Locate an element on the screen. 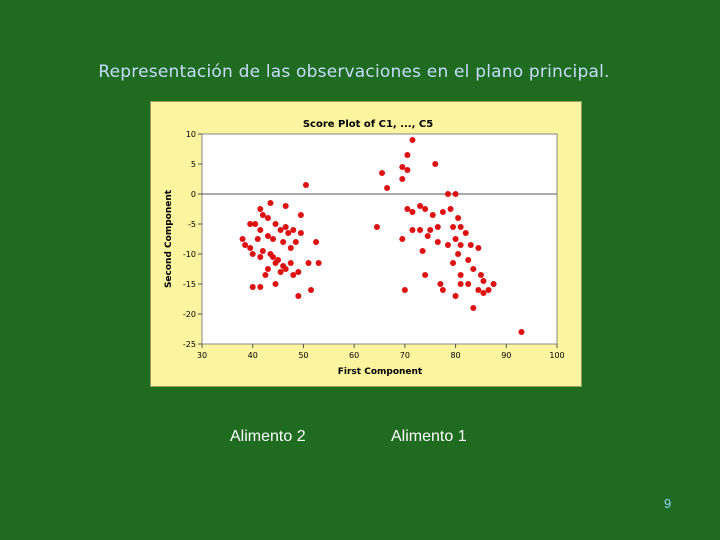 This screenshot has width=720, height=540. y-tick-label: -15 is located at coordinates (189, 284).